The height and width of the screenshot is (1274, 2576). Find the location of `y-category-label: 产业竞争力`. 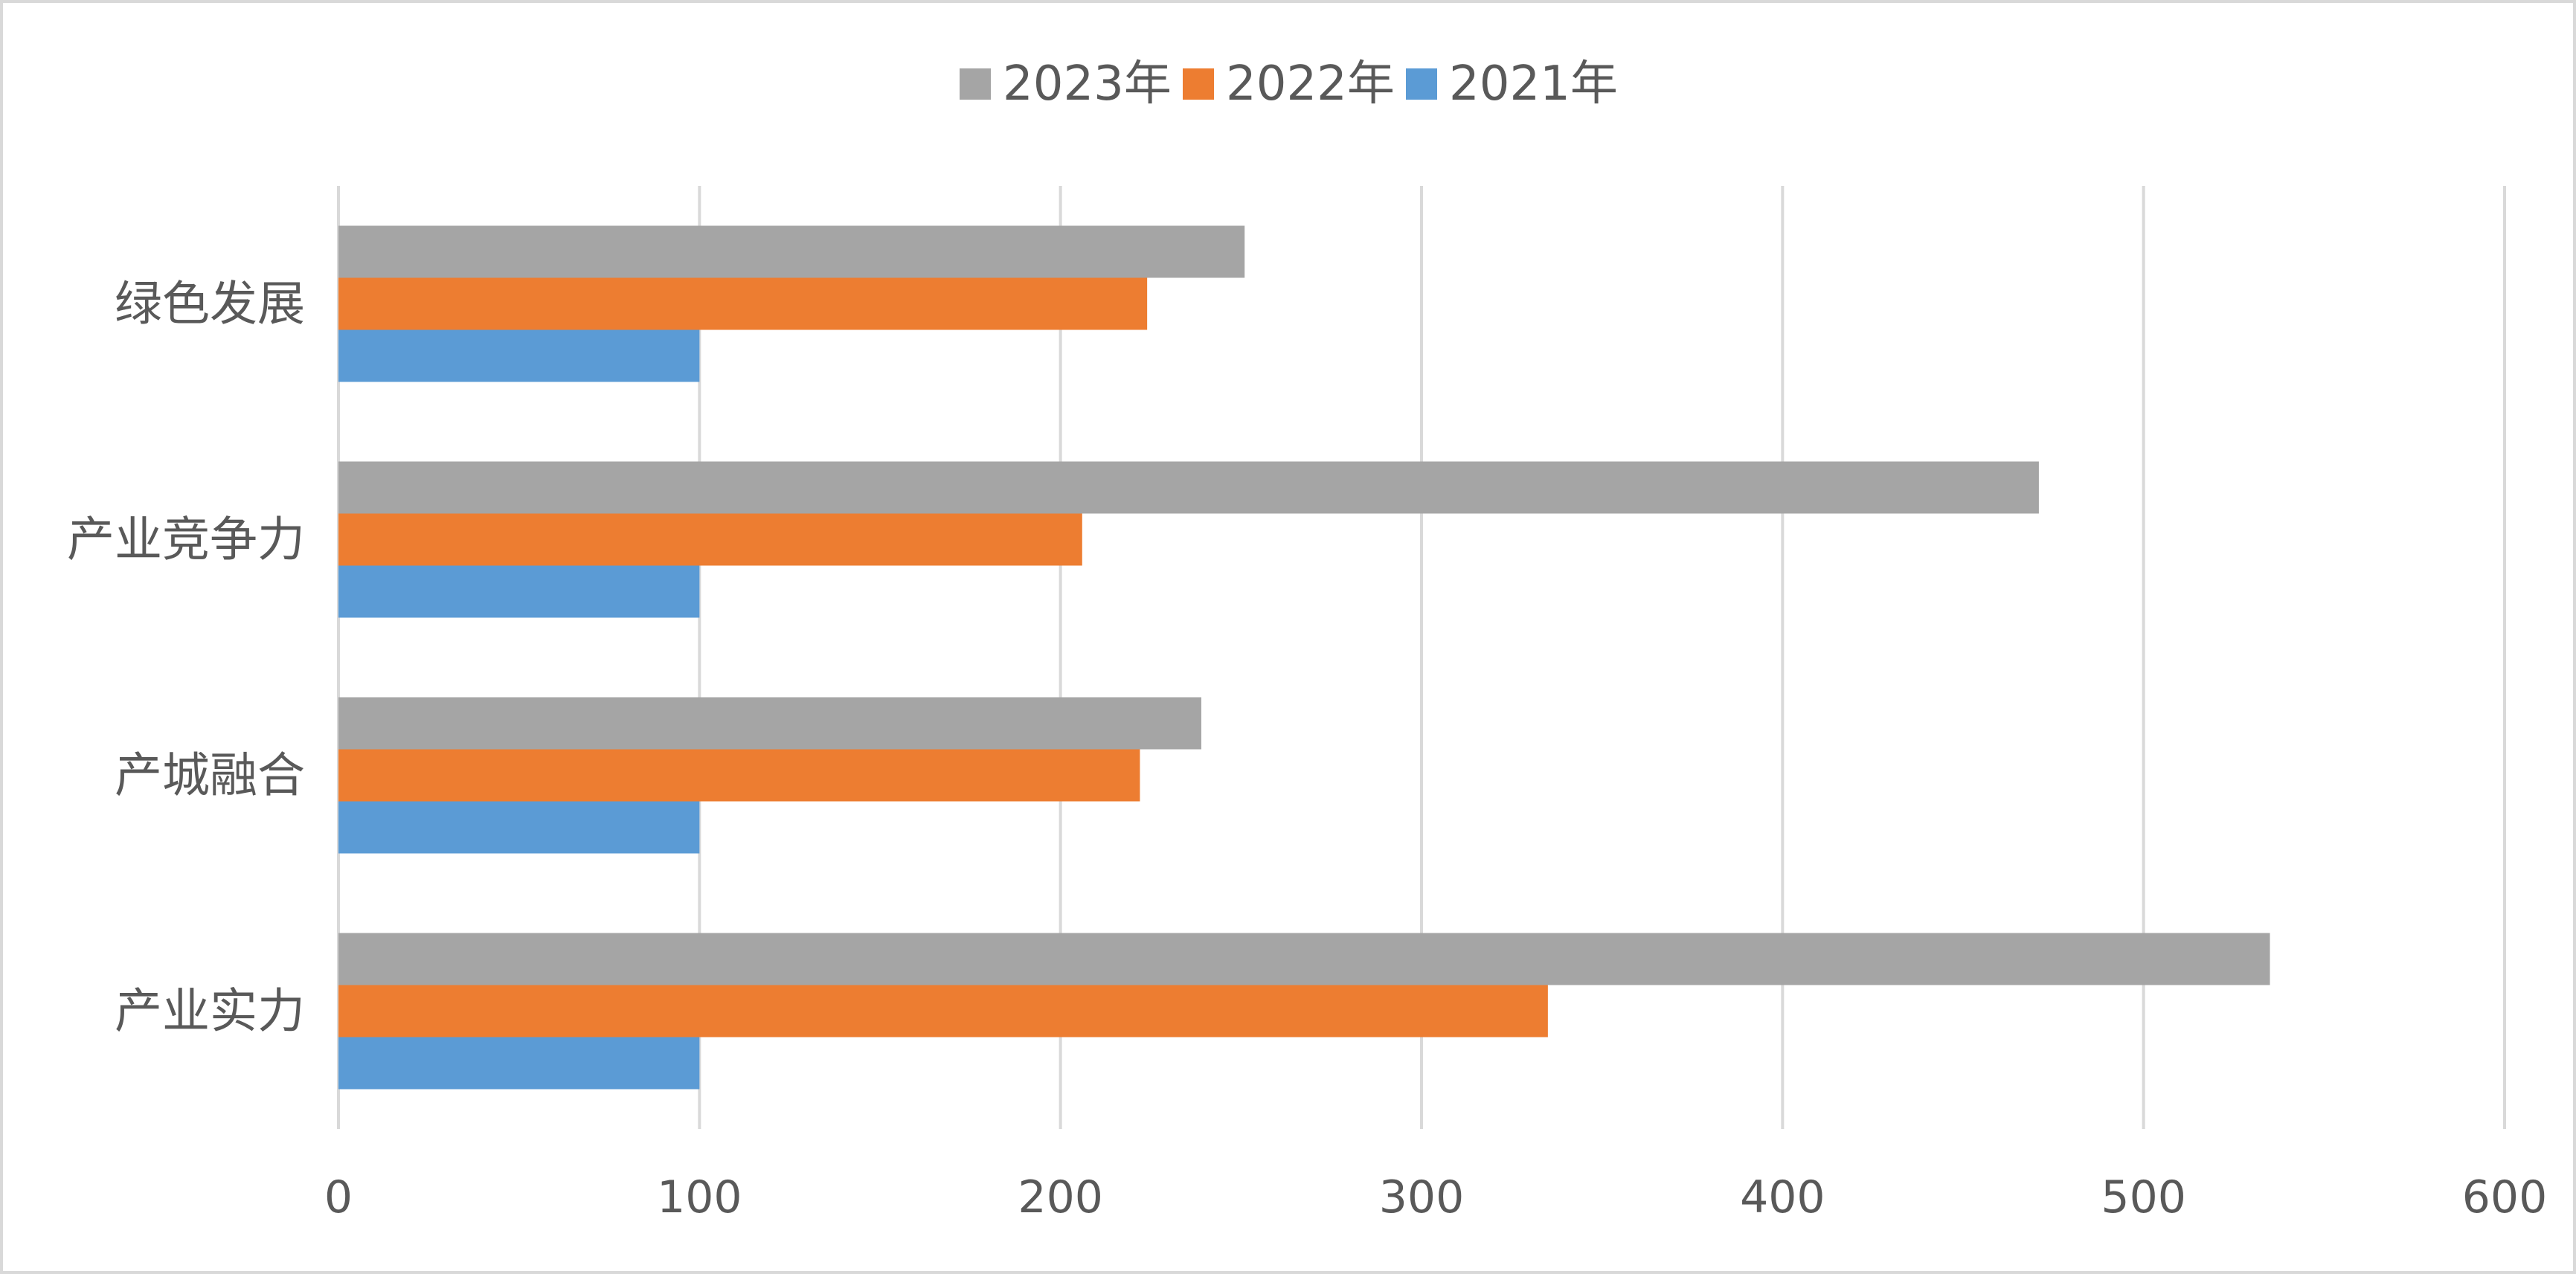

y-category-label: 产业竞争力 is located at coordinates (186, 540).